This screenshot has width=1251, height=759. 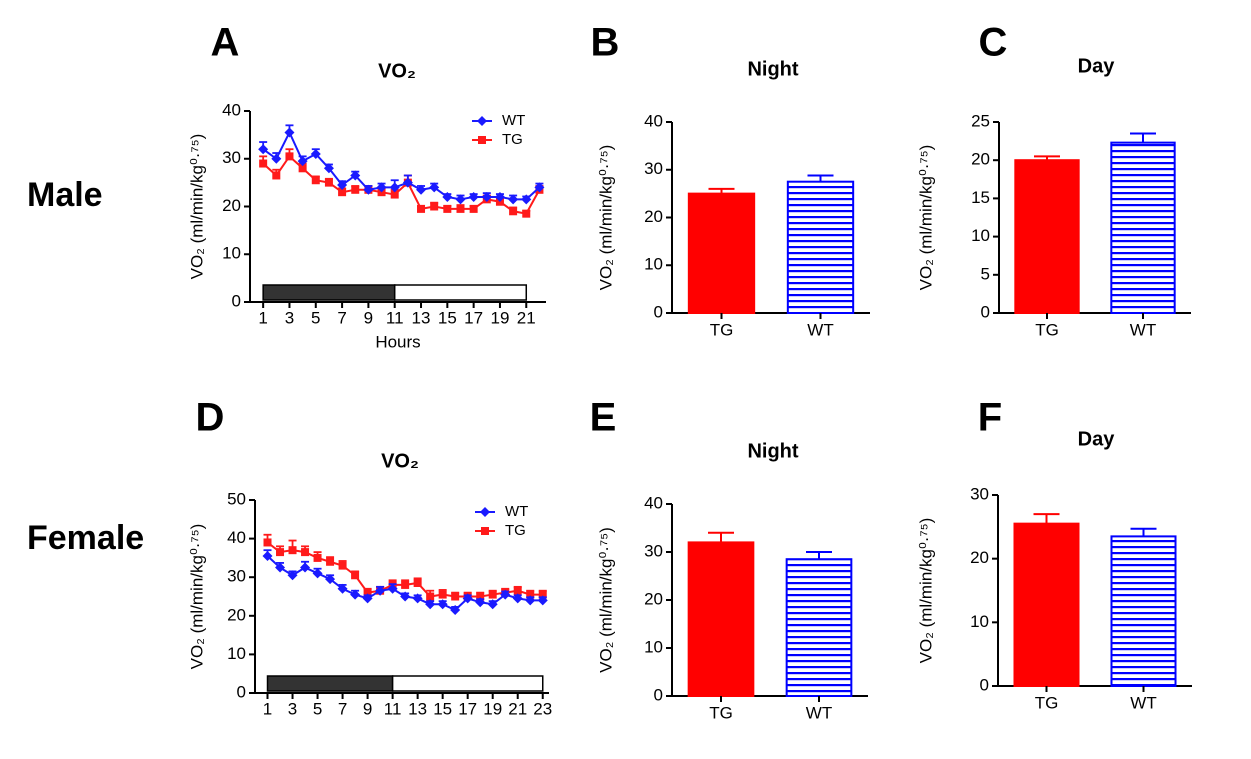 I want to click on y-tick-label: 5, so click(x=985, y=273).